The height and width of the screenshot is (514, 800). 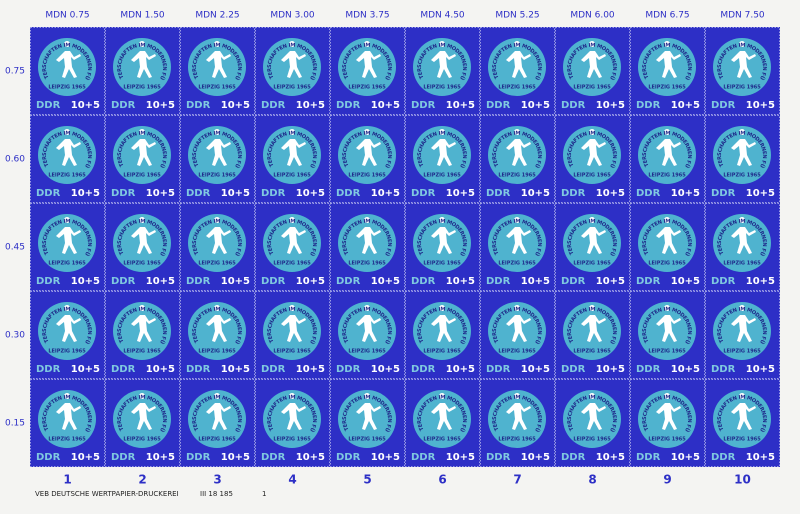 I want to click on plate-number: 1, so click(x=264, y=494).